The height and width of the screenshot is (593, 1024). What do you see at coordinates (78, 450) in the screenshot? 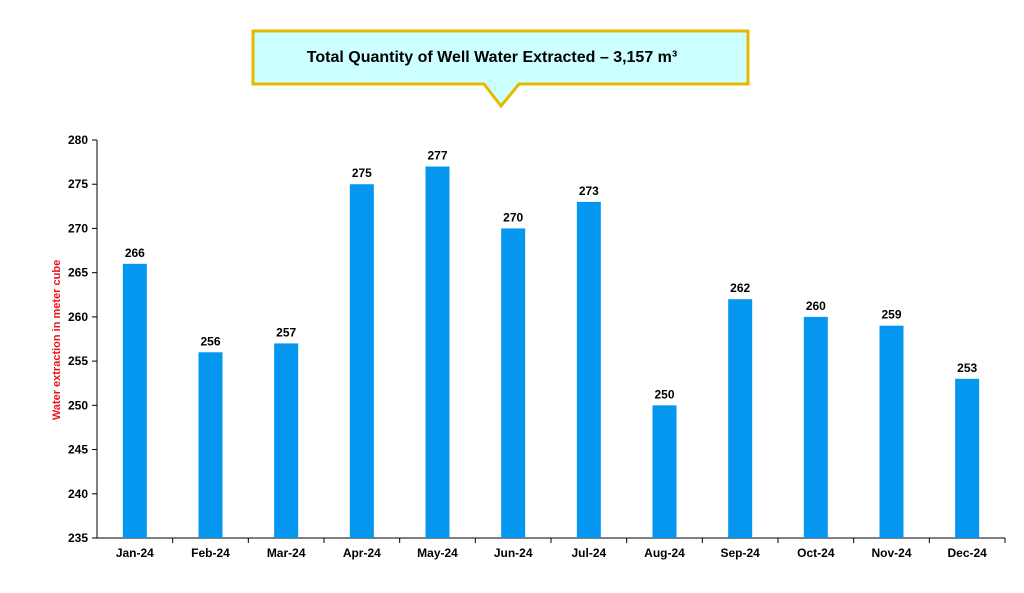
I see `y-tick-label: 245` at bounding box center [78, 450].